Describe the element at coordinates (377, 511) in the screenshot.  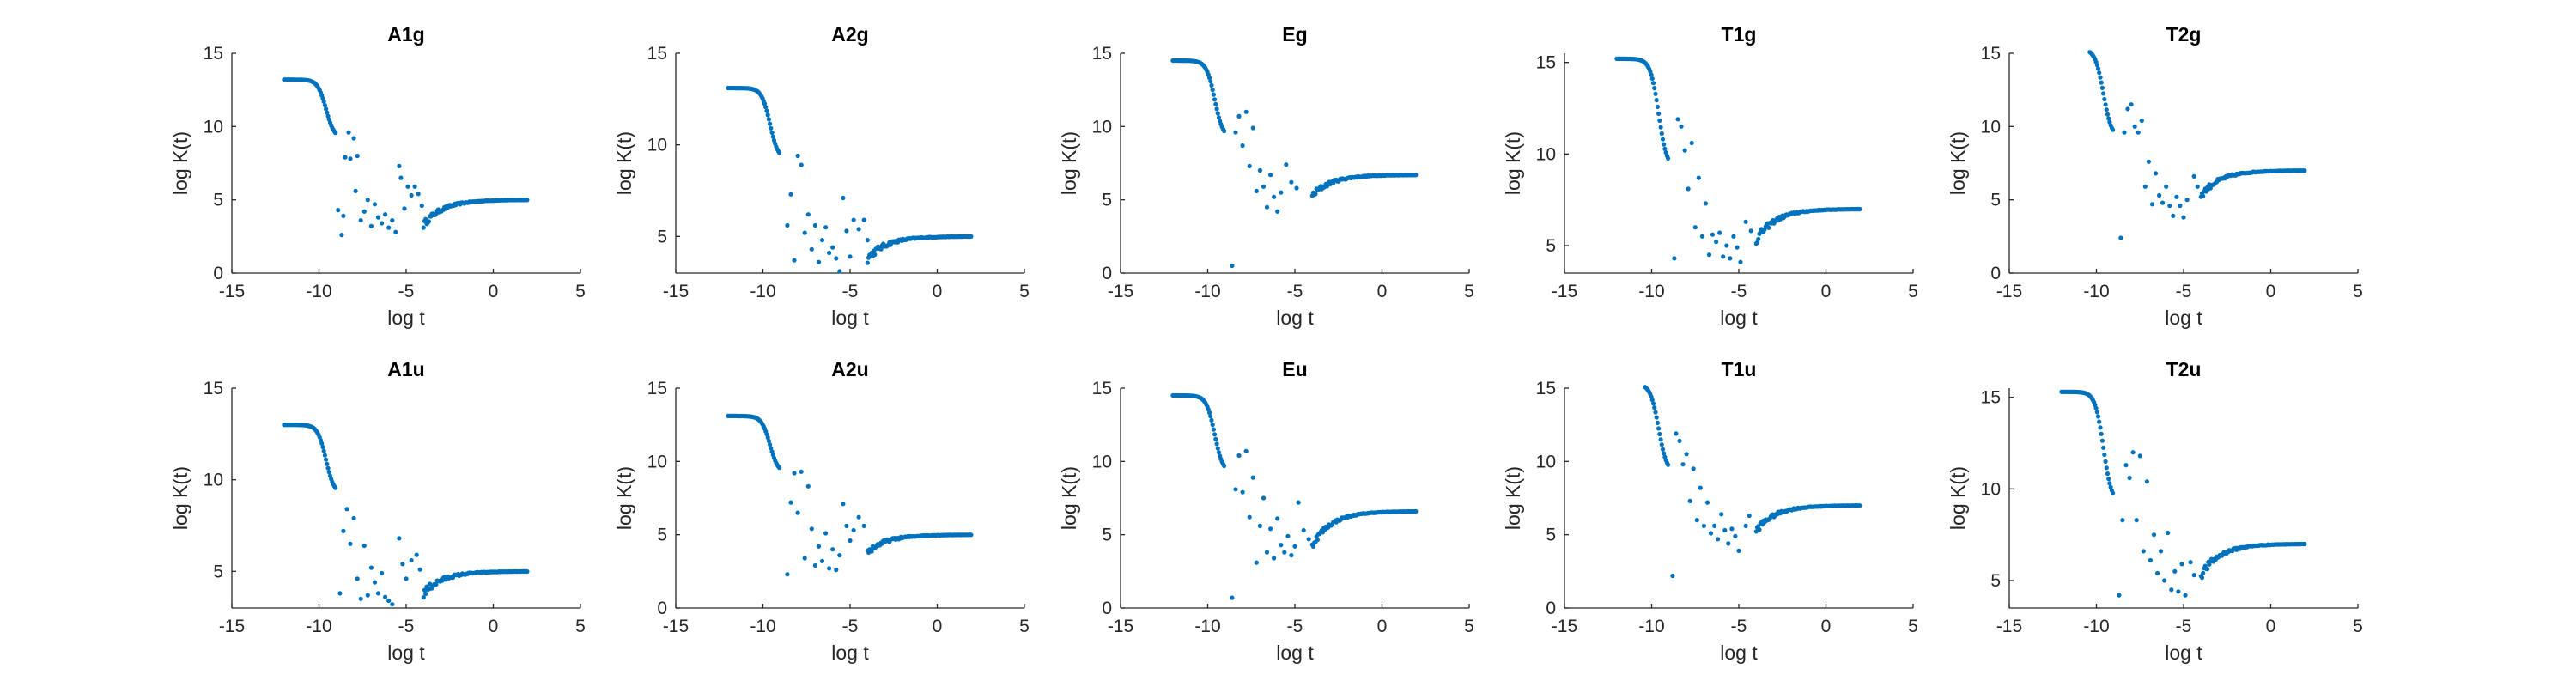
I see `subplot-a1u: A1u -15 -10 -5 0 5 5 10 15 log t log K(t)` at that location.